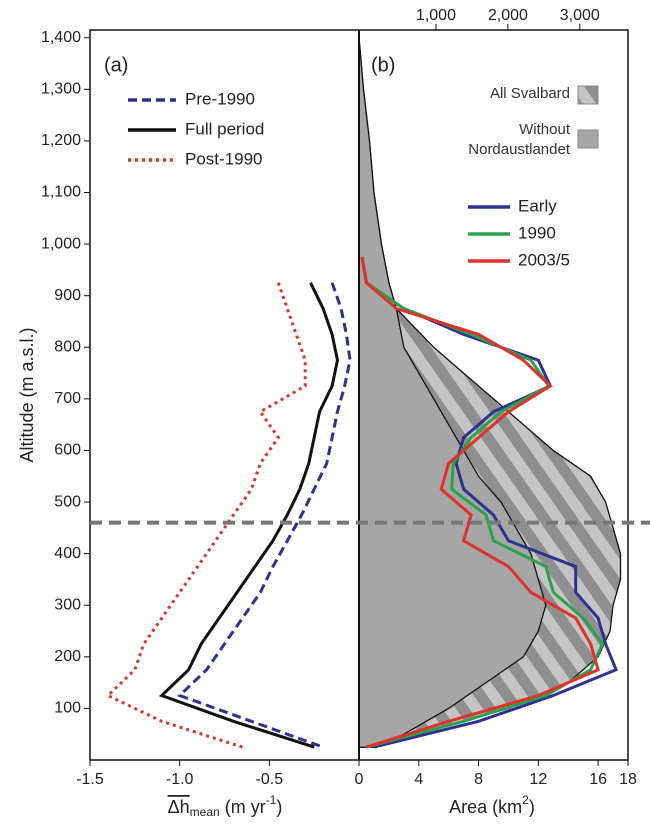  Describe the element at coordinates (436, 15) in the screenshot. I see `x2-tick-label: 1,000` at that location.